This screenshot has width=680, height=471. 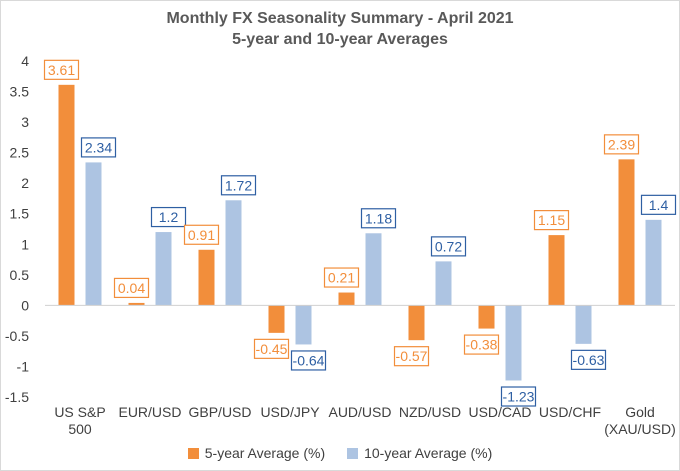 I want to click on data-label: 1.4, so click(x=659, y=205).